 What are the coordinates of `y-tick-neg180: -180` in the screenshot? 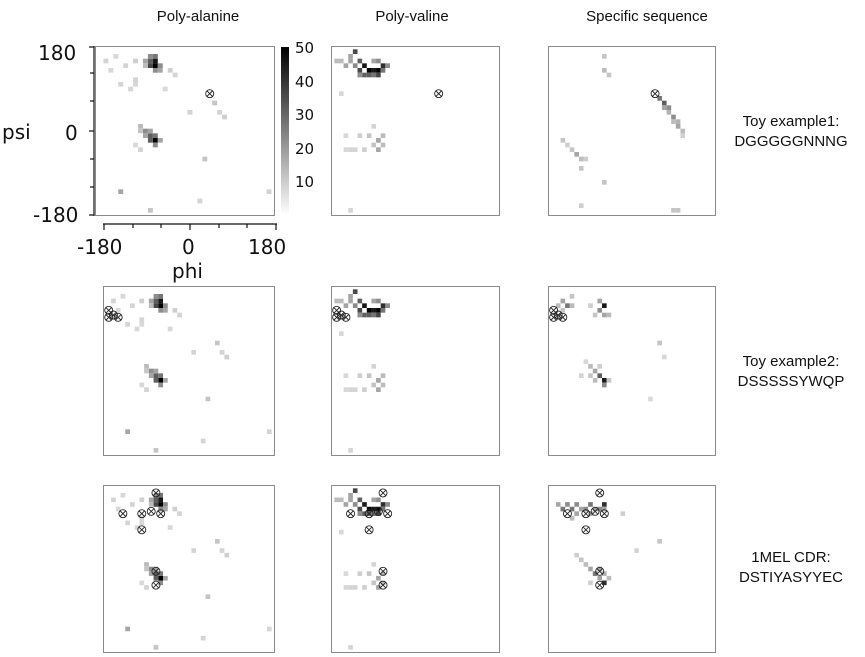 It's located at (56, 215).